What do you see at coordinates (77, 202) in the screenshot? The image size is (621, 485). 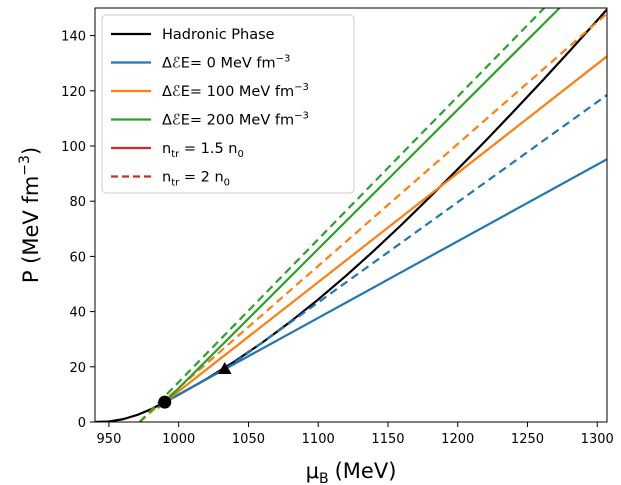 I see `y-tick-label: 80` at bounding box center [77, 202].